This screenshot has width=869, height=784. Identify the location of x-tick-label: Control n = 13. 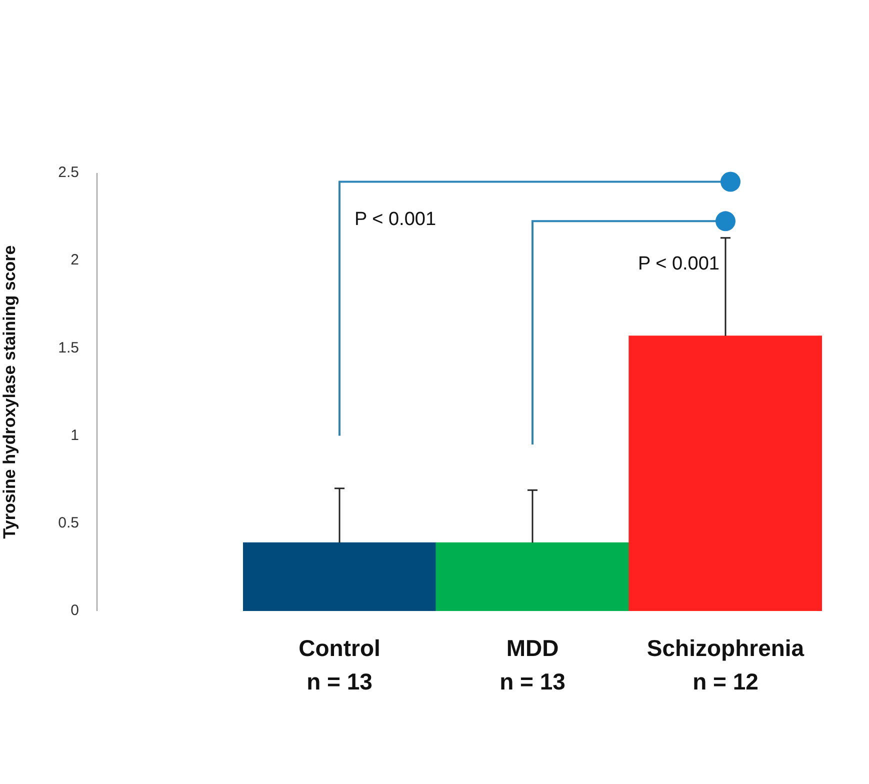
(339, 664).